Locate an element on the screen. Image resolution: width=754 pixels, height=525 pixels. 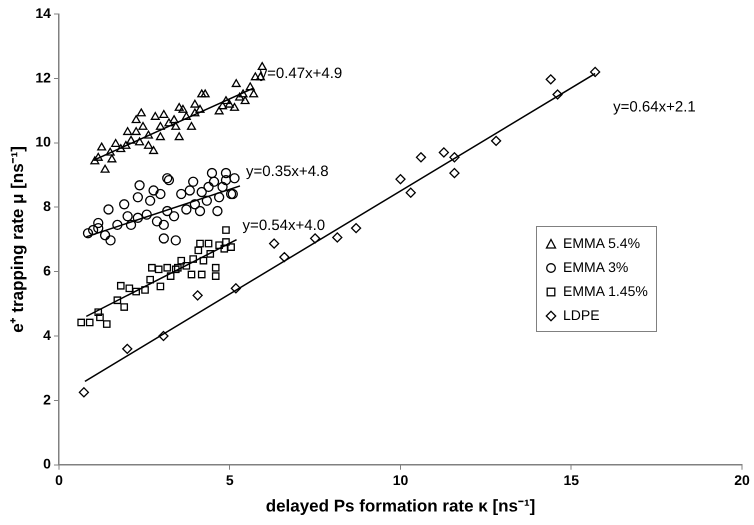
y-axis-title: e⁺ trapping rate μ [ns⁻¹] is located at coordinates (17, 239).